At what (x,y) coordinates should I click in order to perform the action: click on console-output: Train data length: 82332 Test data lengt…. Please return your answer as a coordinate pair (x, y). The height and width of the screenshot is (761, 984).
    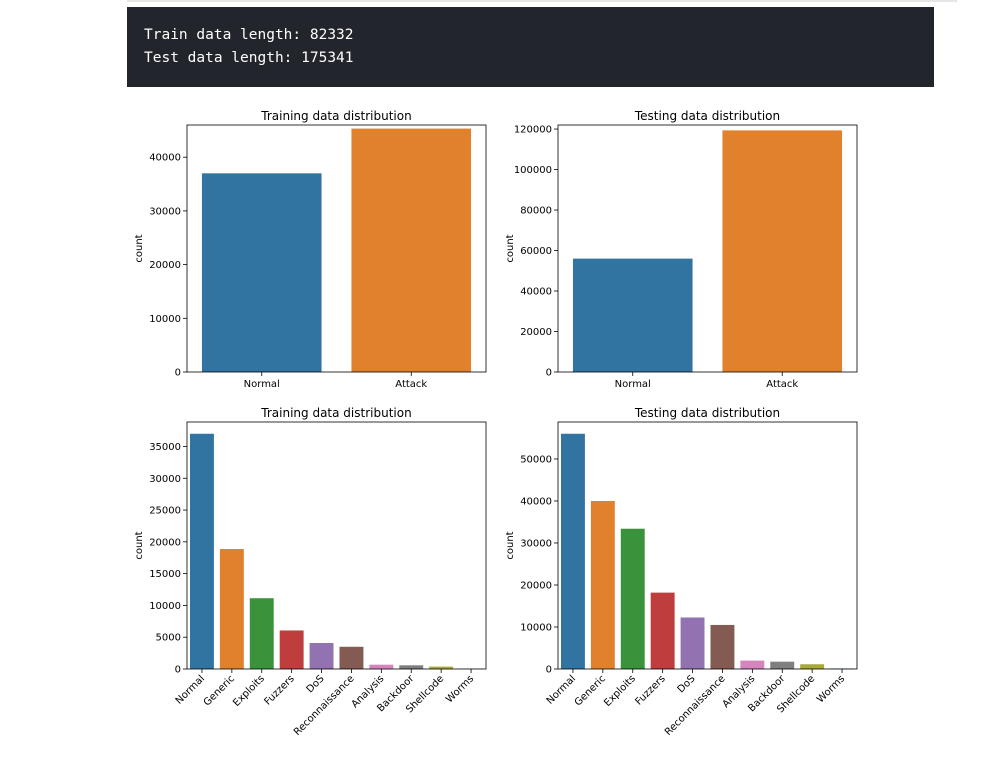
    Looking at the image, I should click on (530, 47).